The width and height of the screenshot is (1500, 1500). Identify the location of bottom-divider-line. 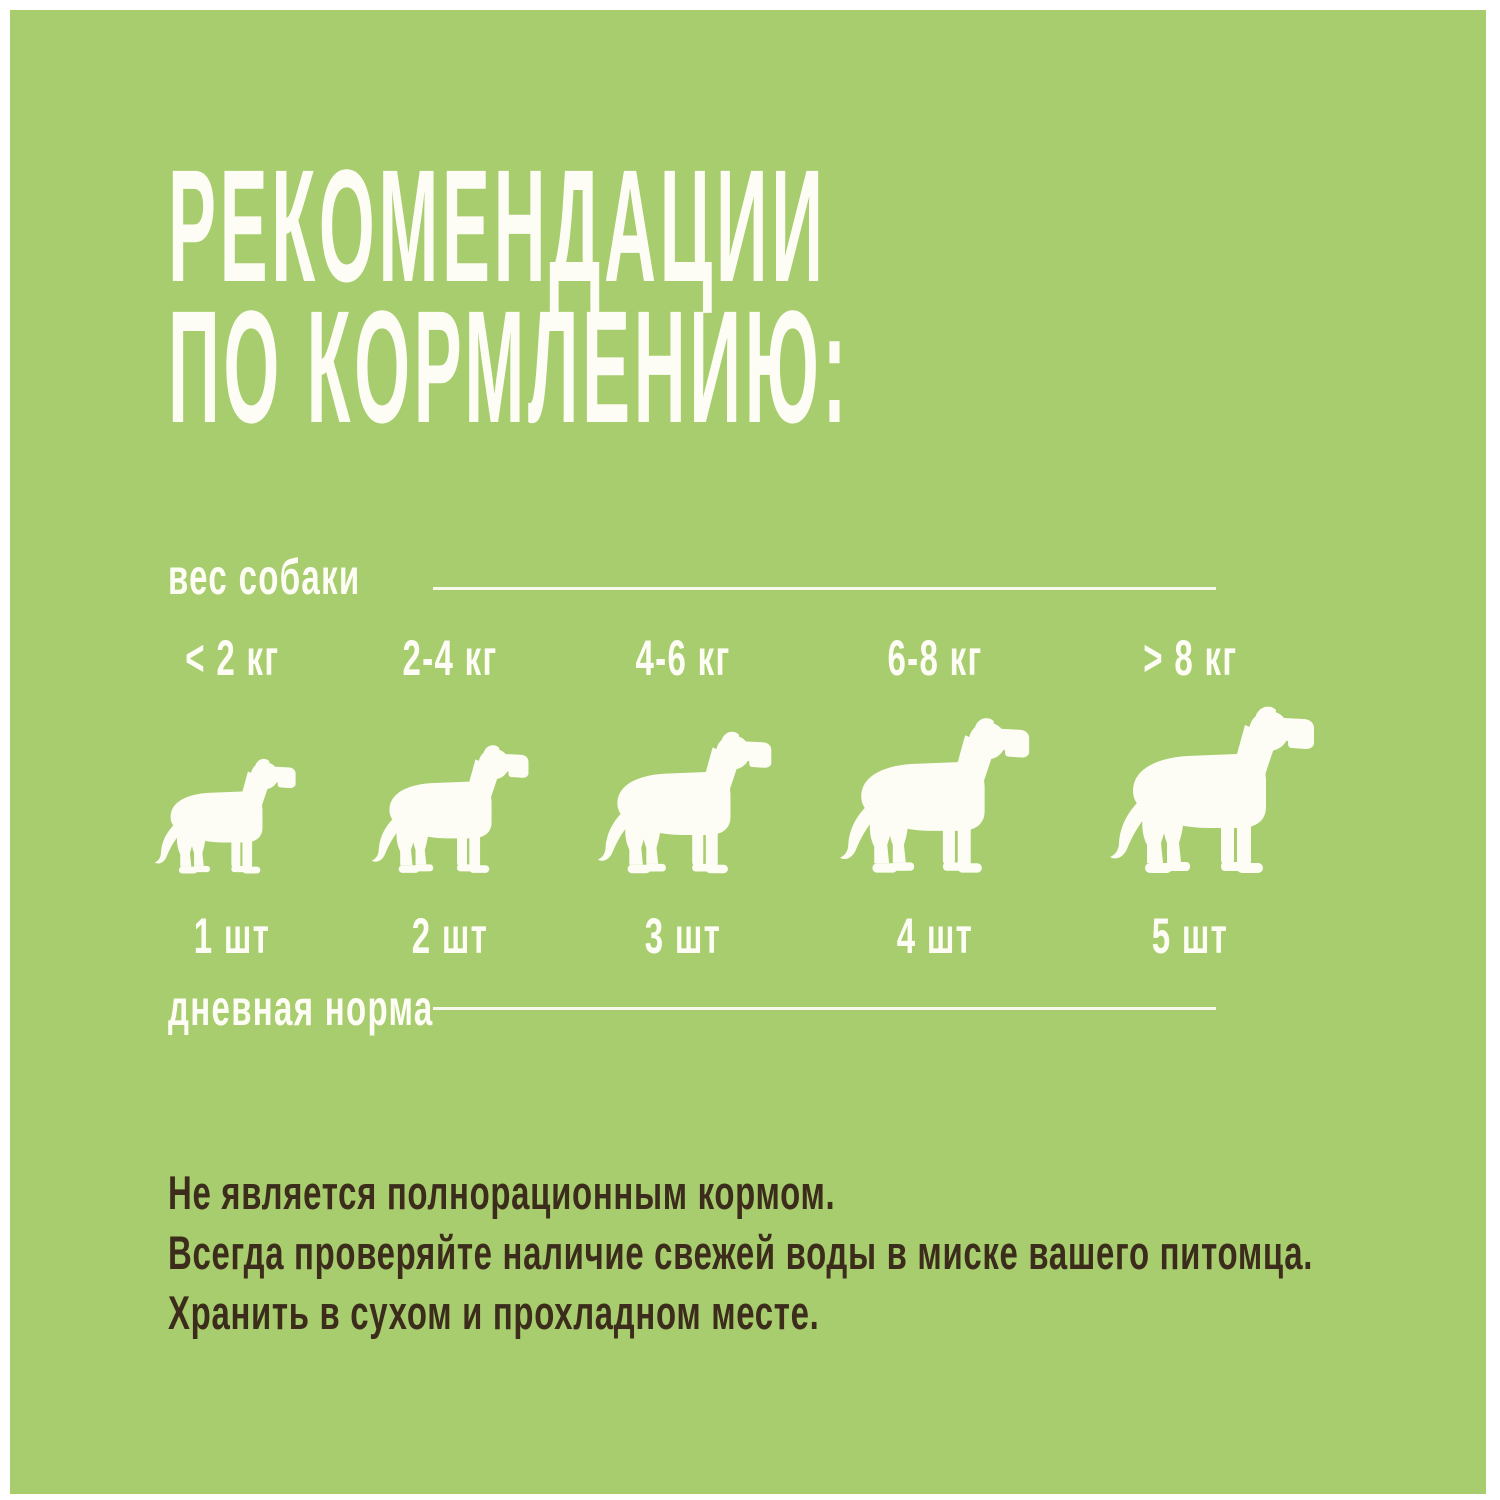
(824, 1008).